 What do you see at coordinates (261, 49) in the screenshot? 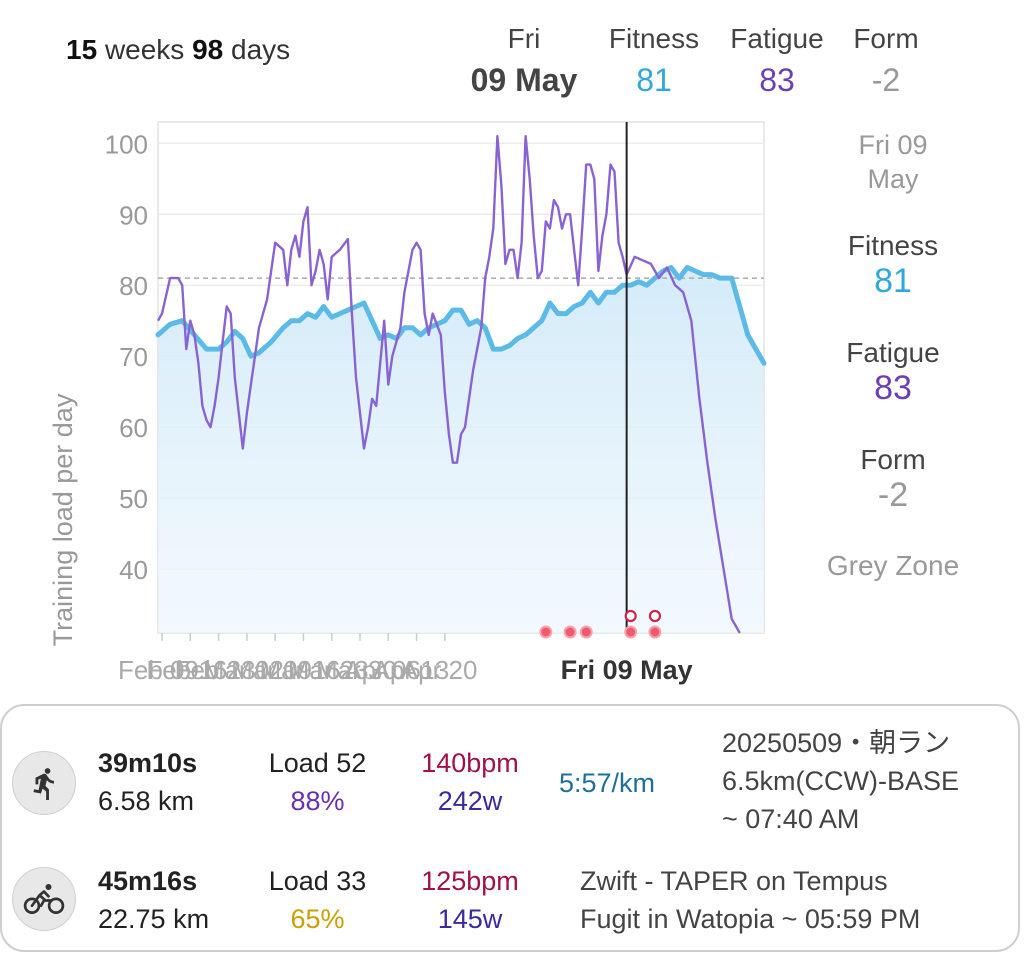
I see `days-unit: days` at bounding box center [261, 49].